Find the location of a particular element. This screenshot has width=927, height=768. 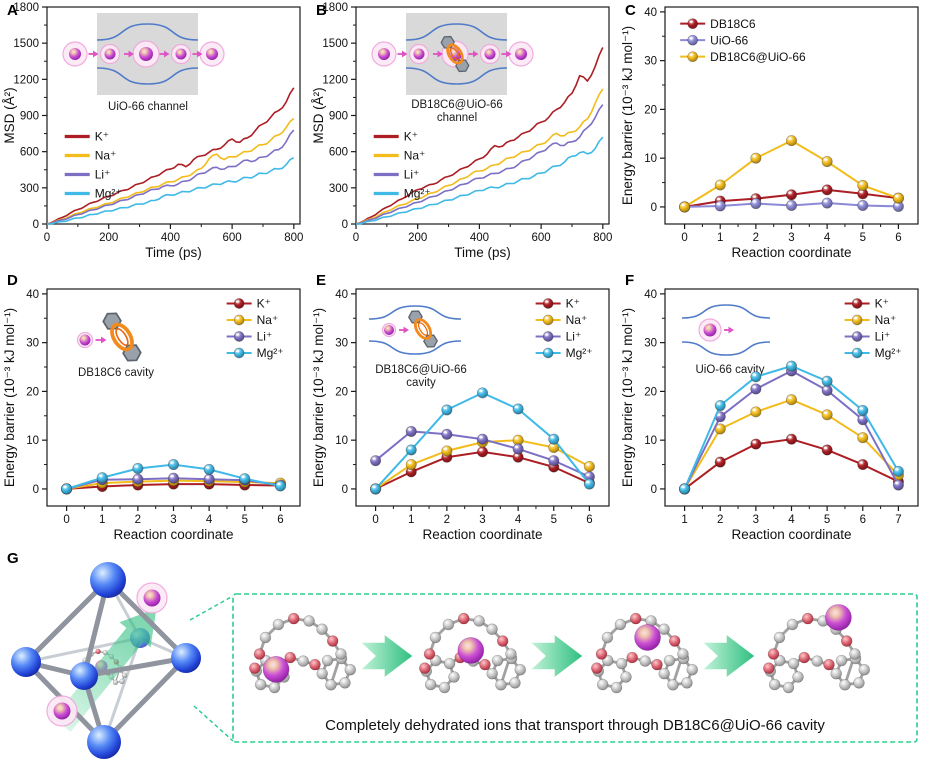

series-Na⁺ is located at coordinates (170, 171).